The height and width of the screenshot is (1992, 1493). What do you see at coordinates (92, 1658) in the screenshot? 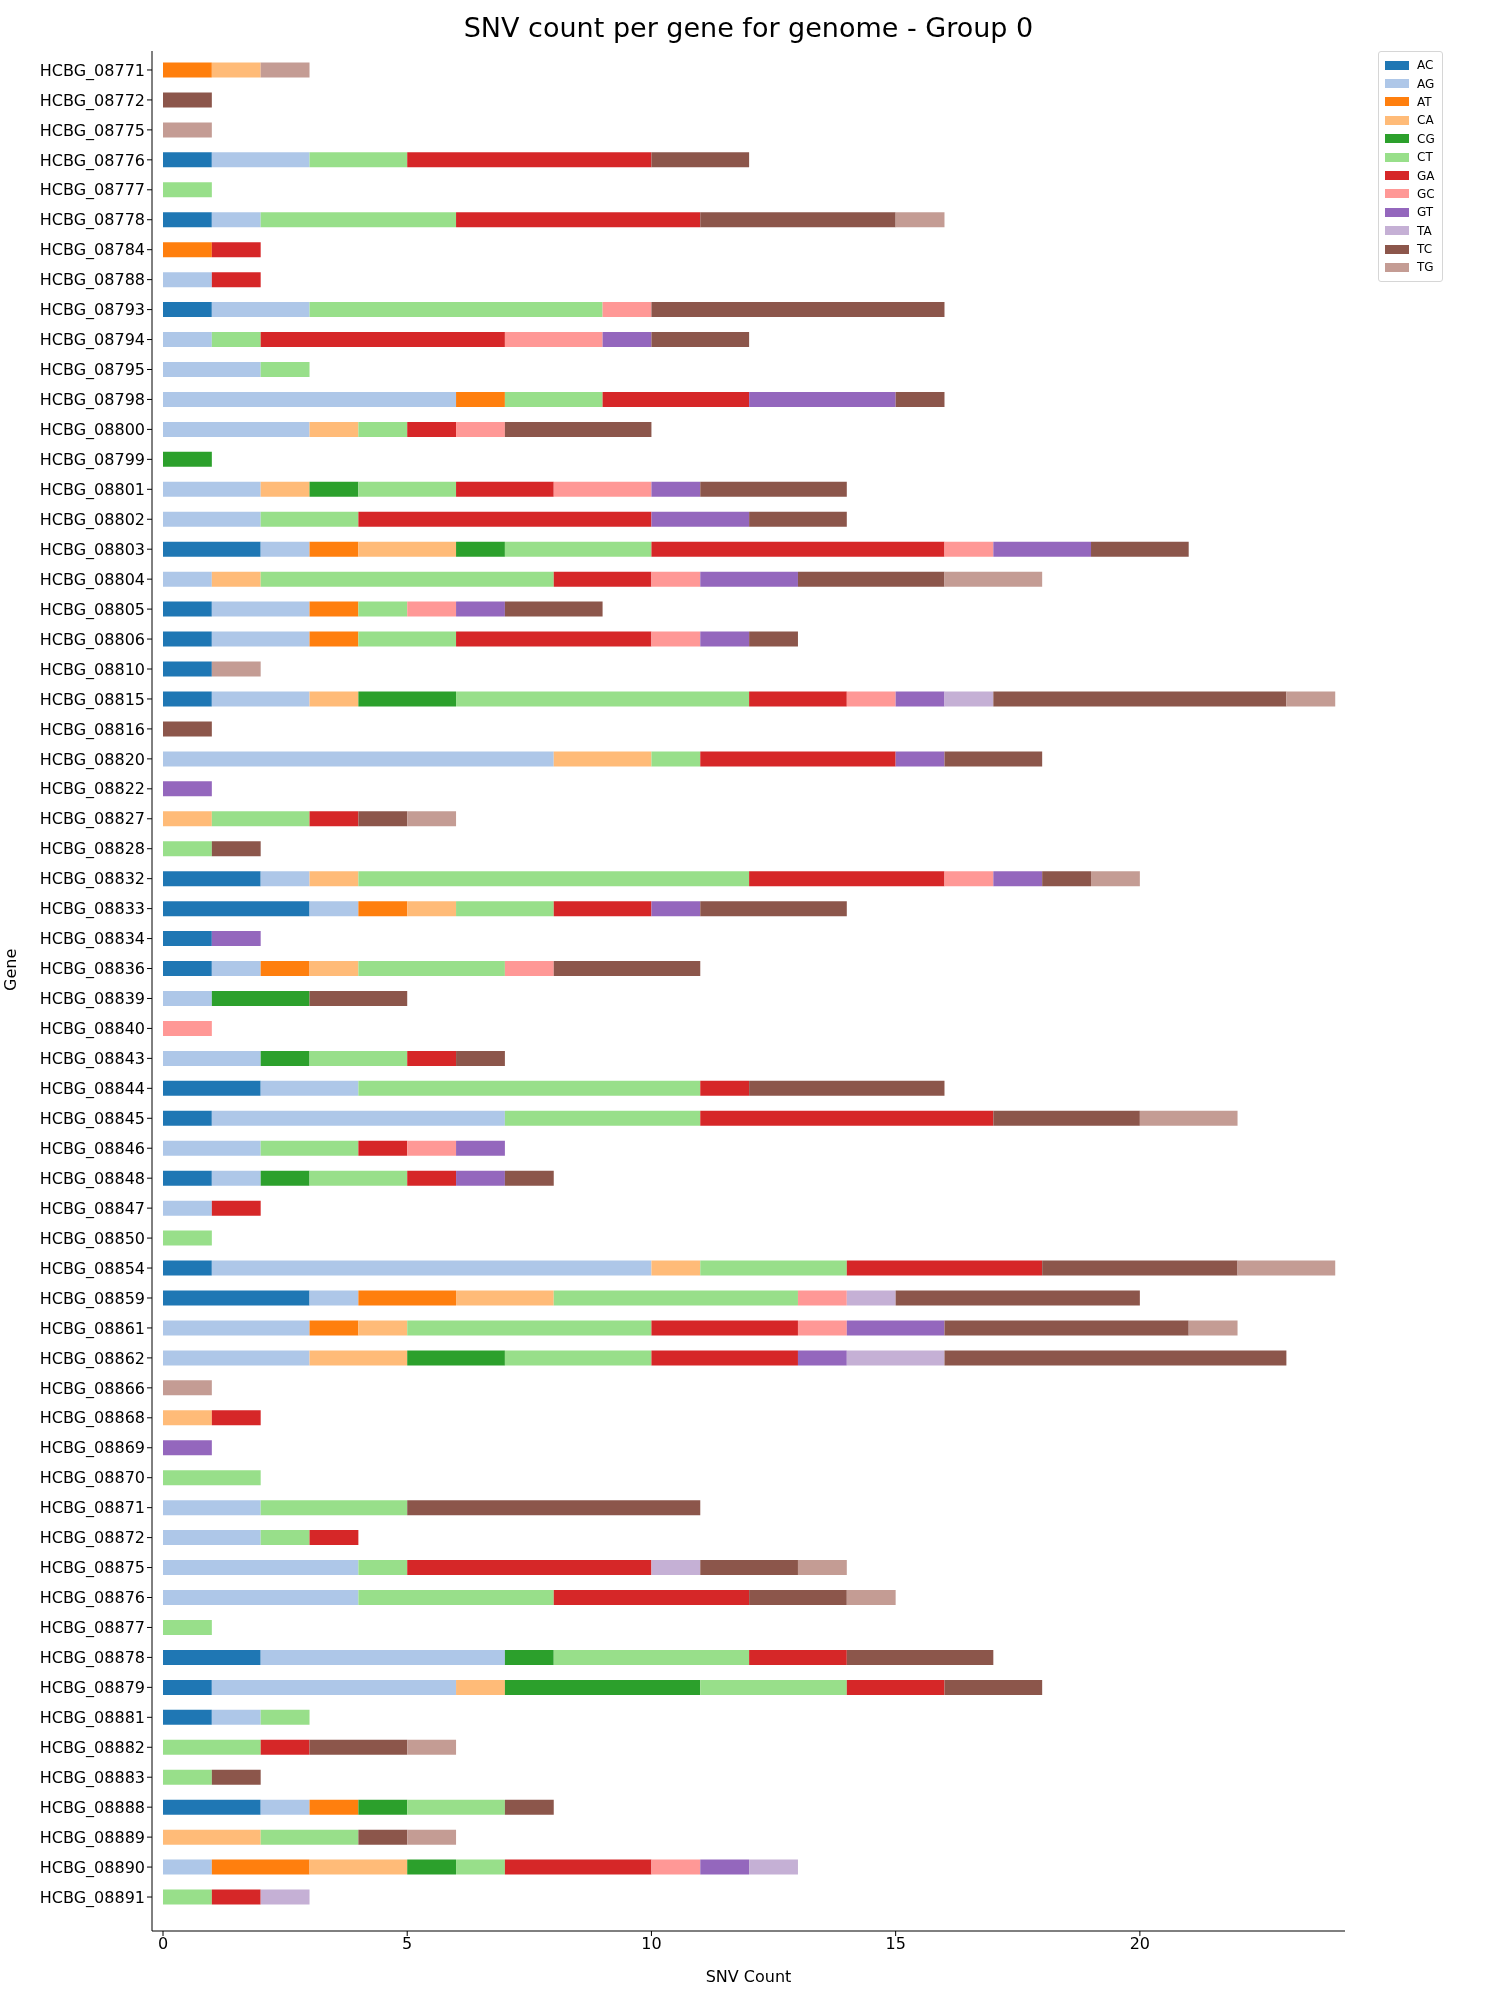
I see `y-tick-label: HCBG_08878` at bounding box center [92, 1658].